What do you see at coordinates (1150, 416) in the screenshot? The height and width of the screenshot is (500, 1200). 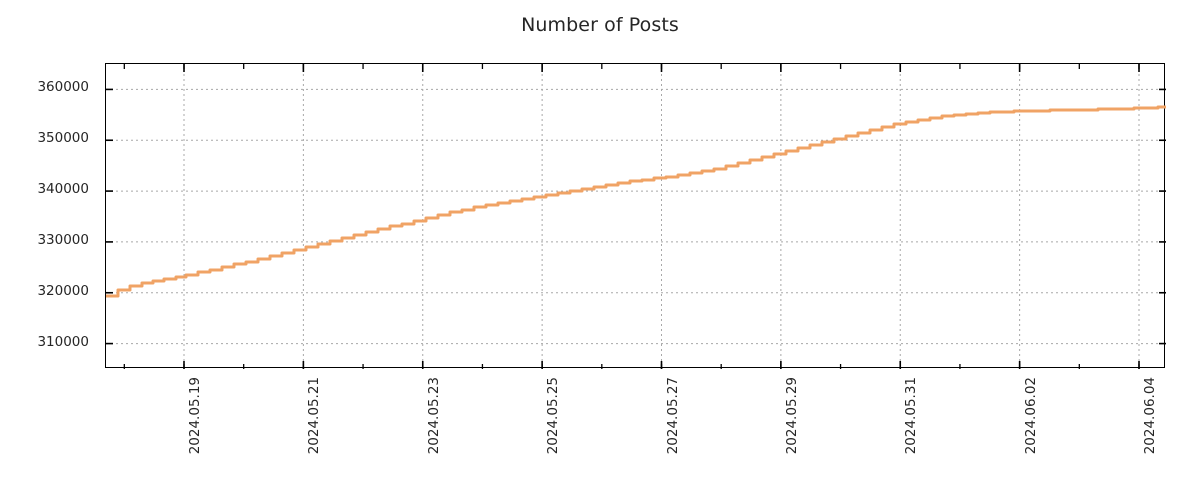 I see `x-axis-tick-label: 2024.06.04` at bounding box center [1150, 416].